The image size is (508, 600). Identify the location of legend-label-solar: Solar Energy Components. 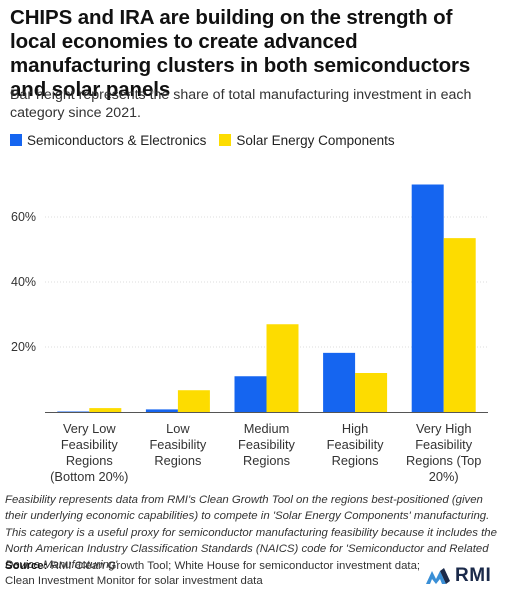
(315, 140).